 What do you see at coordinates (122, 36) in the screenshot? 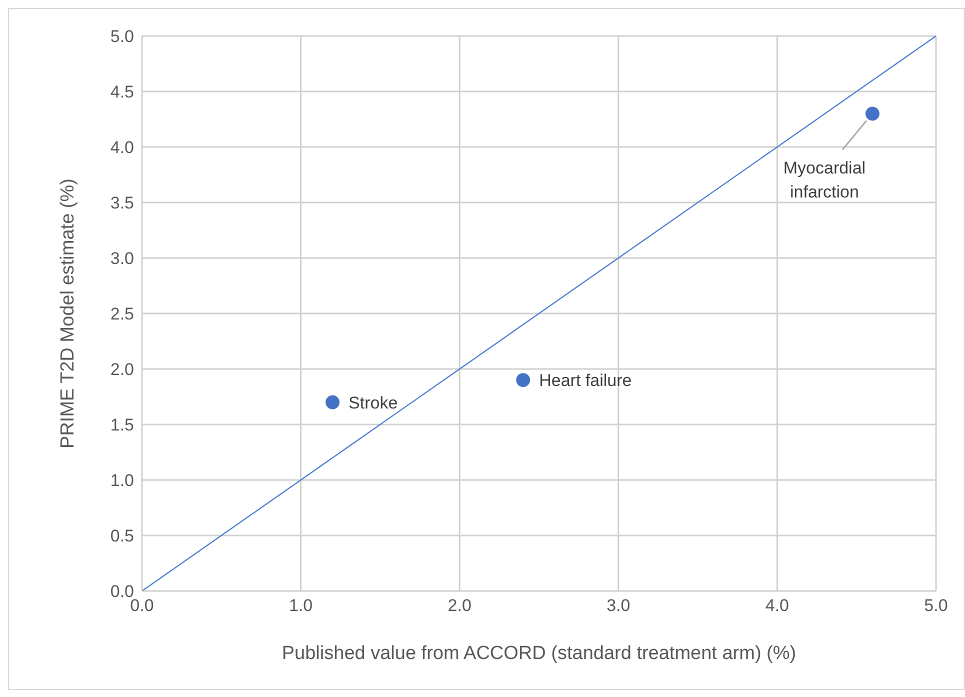
I see `y-tick-label: 5.0` at bounding box center [122, 36].